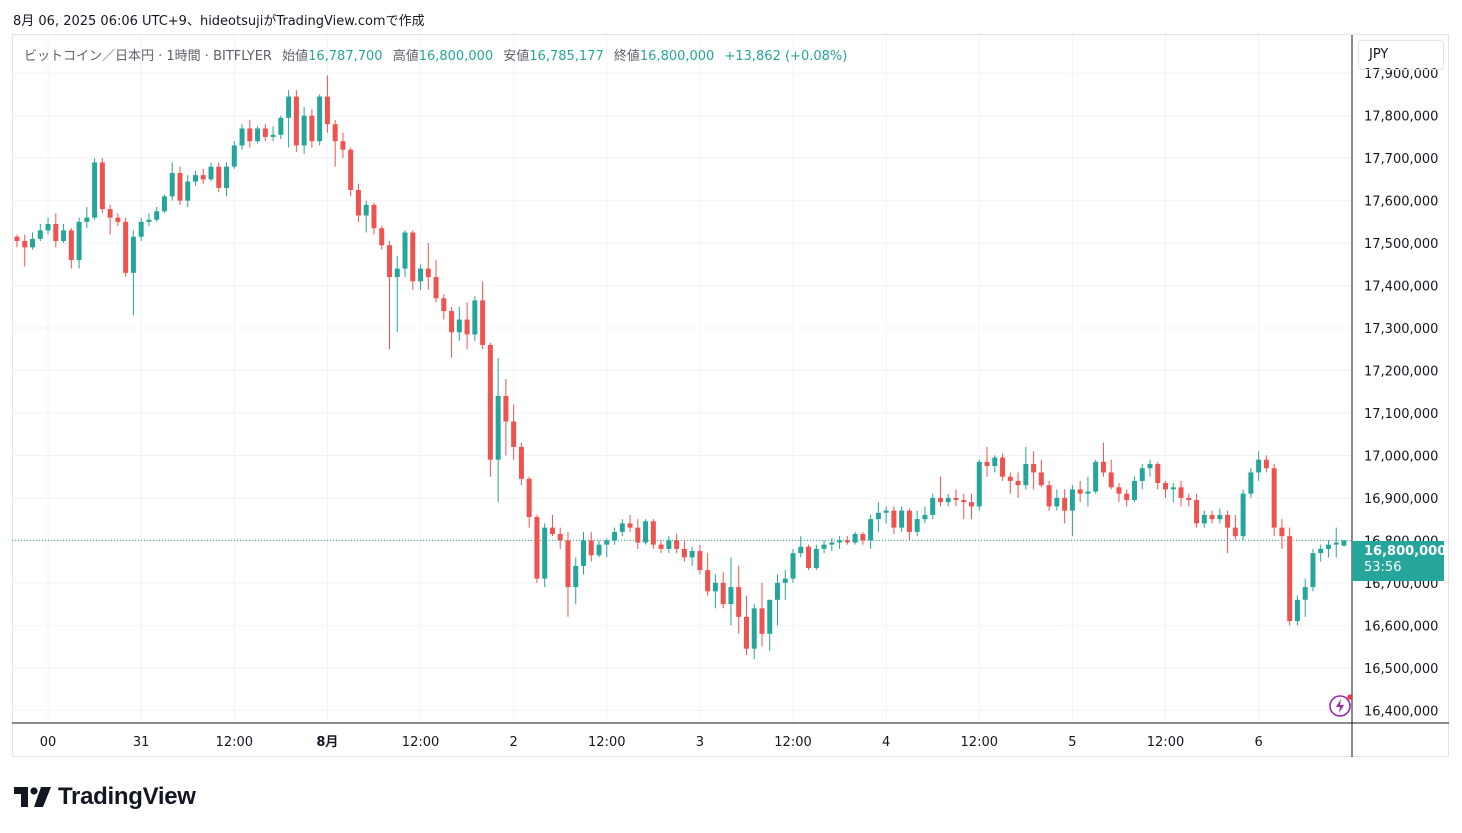 The image size is (1462, 833). Describe the element at coordinates (345, 56) in the screenshot. I see `legend-open-value: 16,787,700` at that location.